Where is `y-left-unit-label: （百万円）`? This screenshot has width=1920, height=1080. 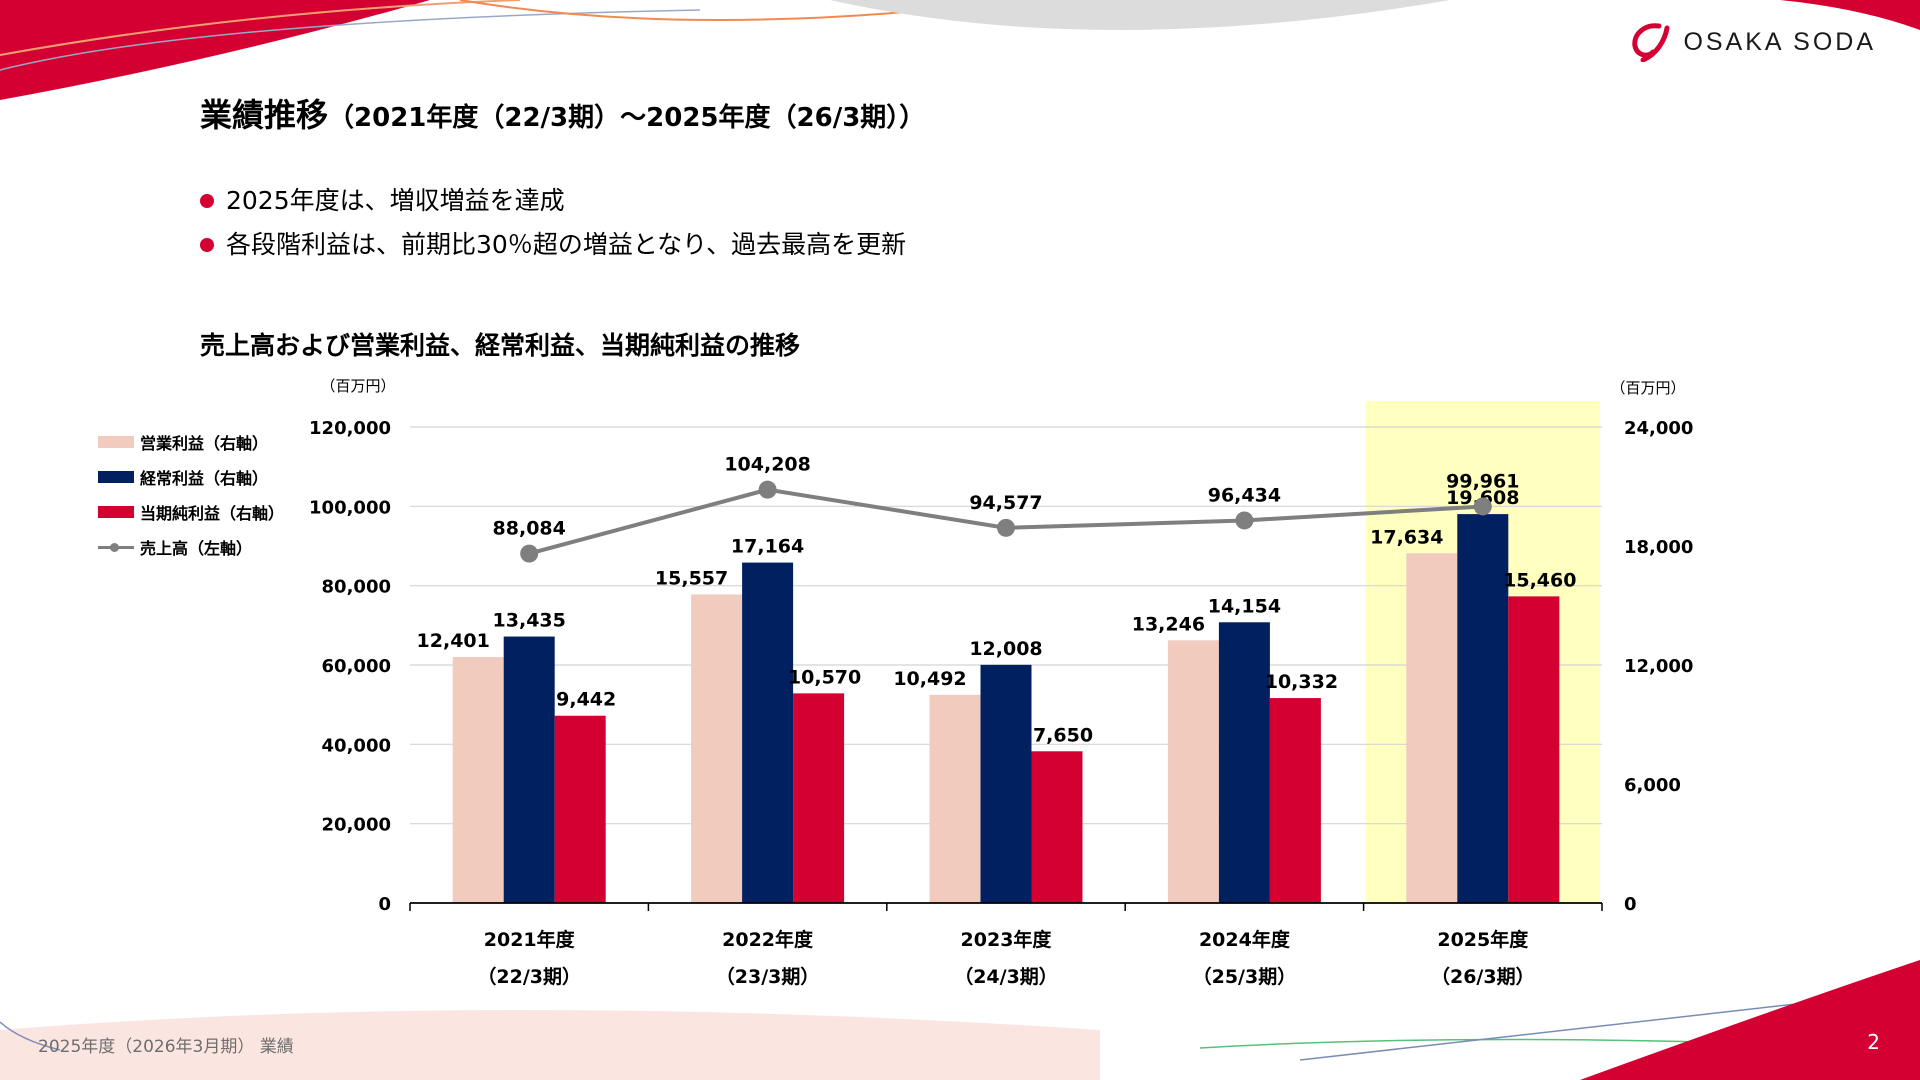 y-left-unit-label: （百万円） is located at coordinates (357, 386).